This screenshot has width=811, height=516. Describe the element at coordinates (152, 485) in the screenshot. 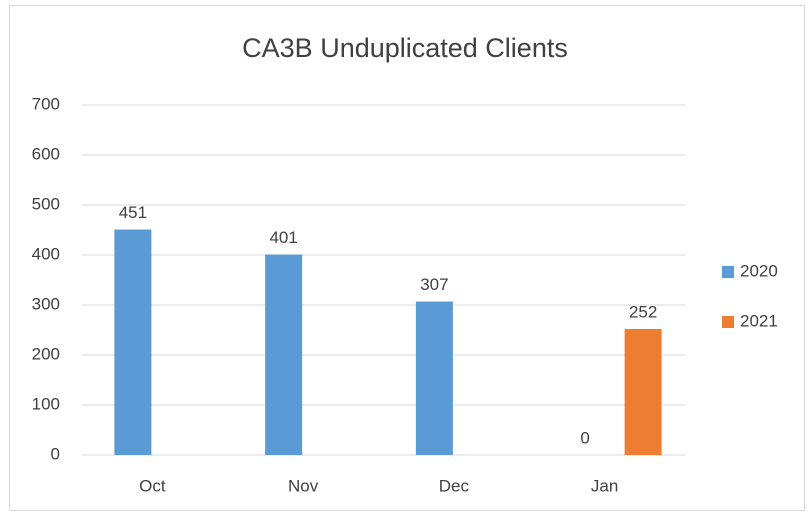

I see `x-tick-label: Oct` at that location.